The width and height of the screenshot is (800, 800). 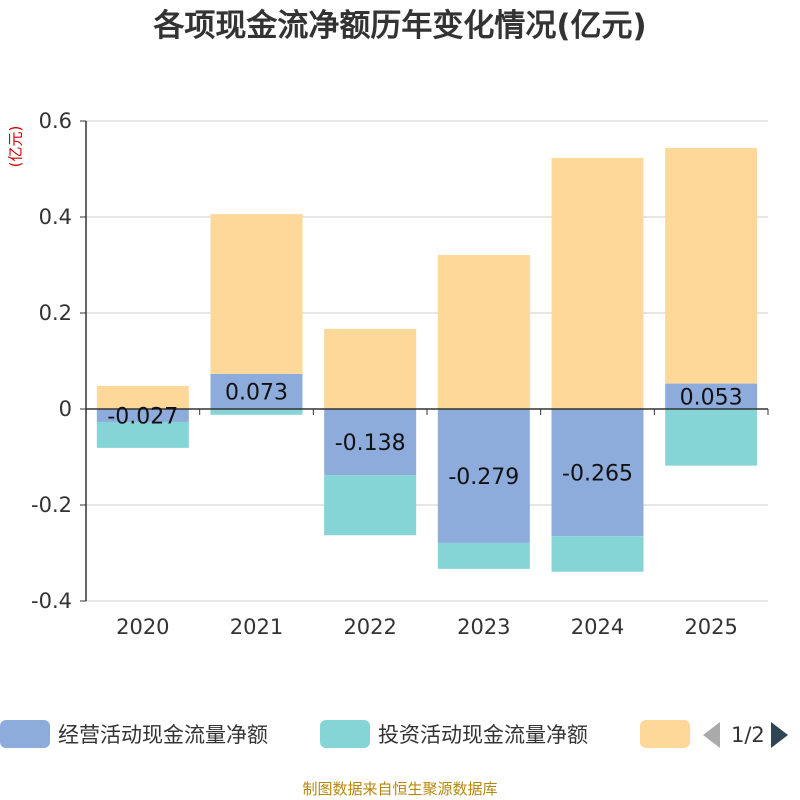 I want to click on data-source-note: 制图数据来自恒生聚源数据库, so click(x=400, y=789).